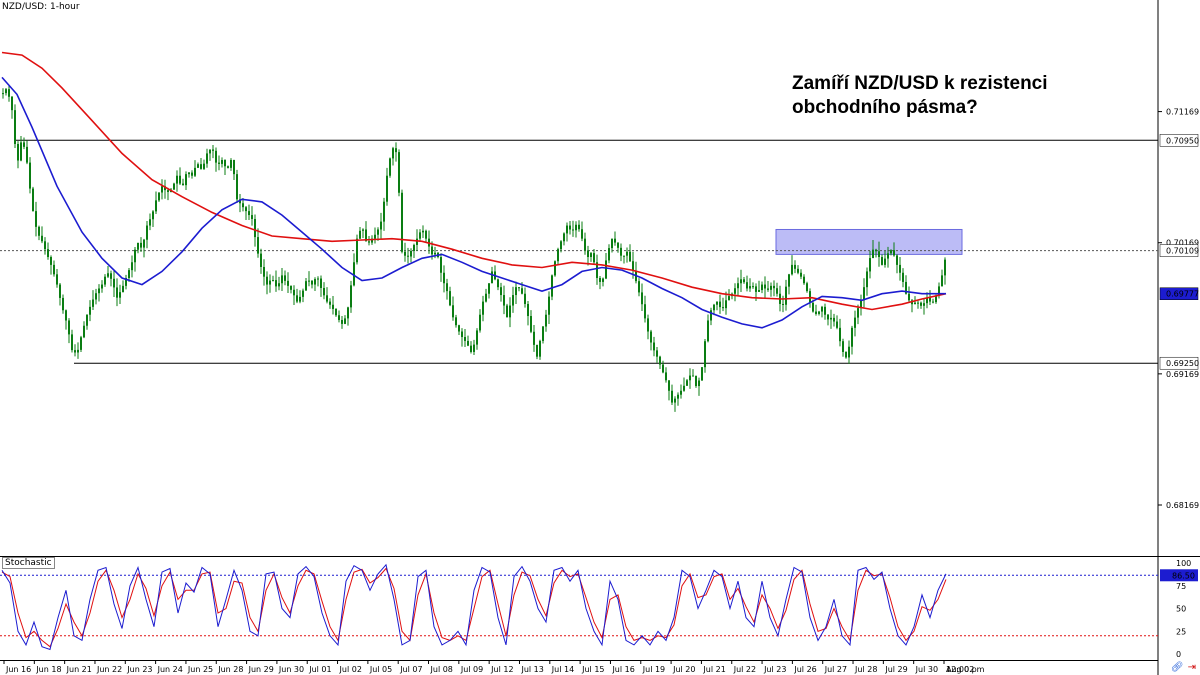  I want to click on ma-price-label: 0.69777, so click(1182, 294).